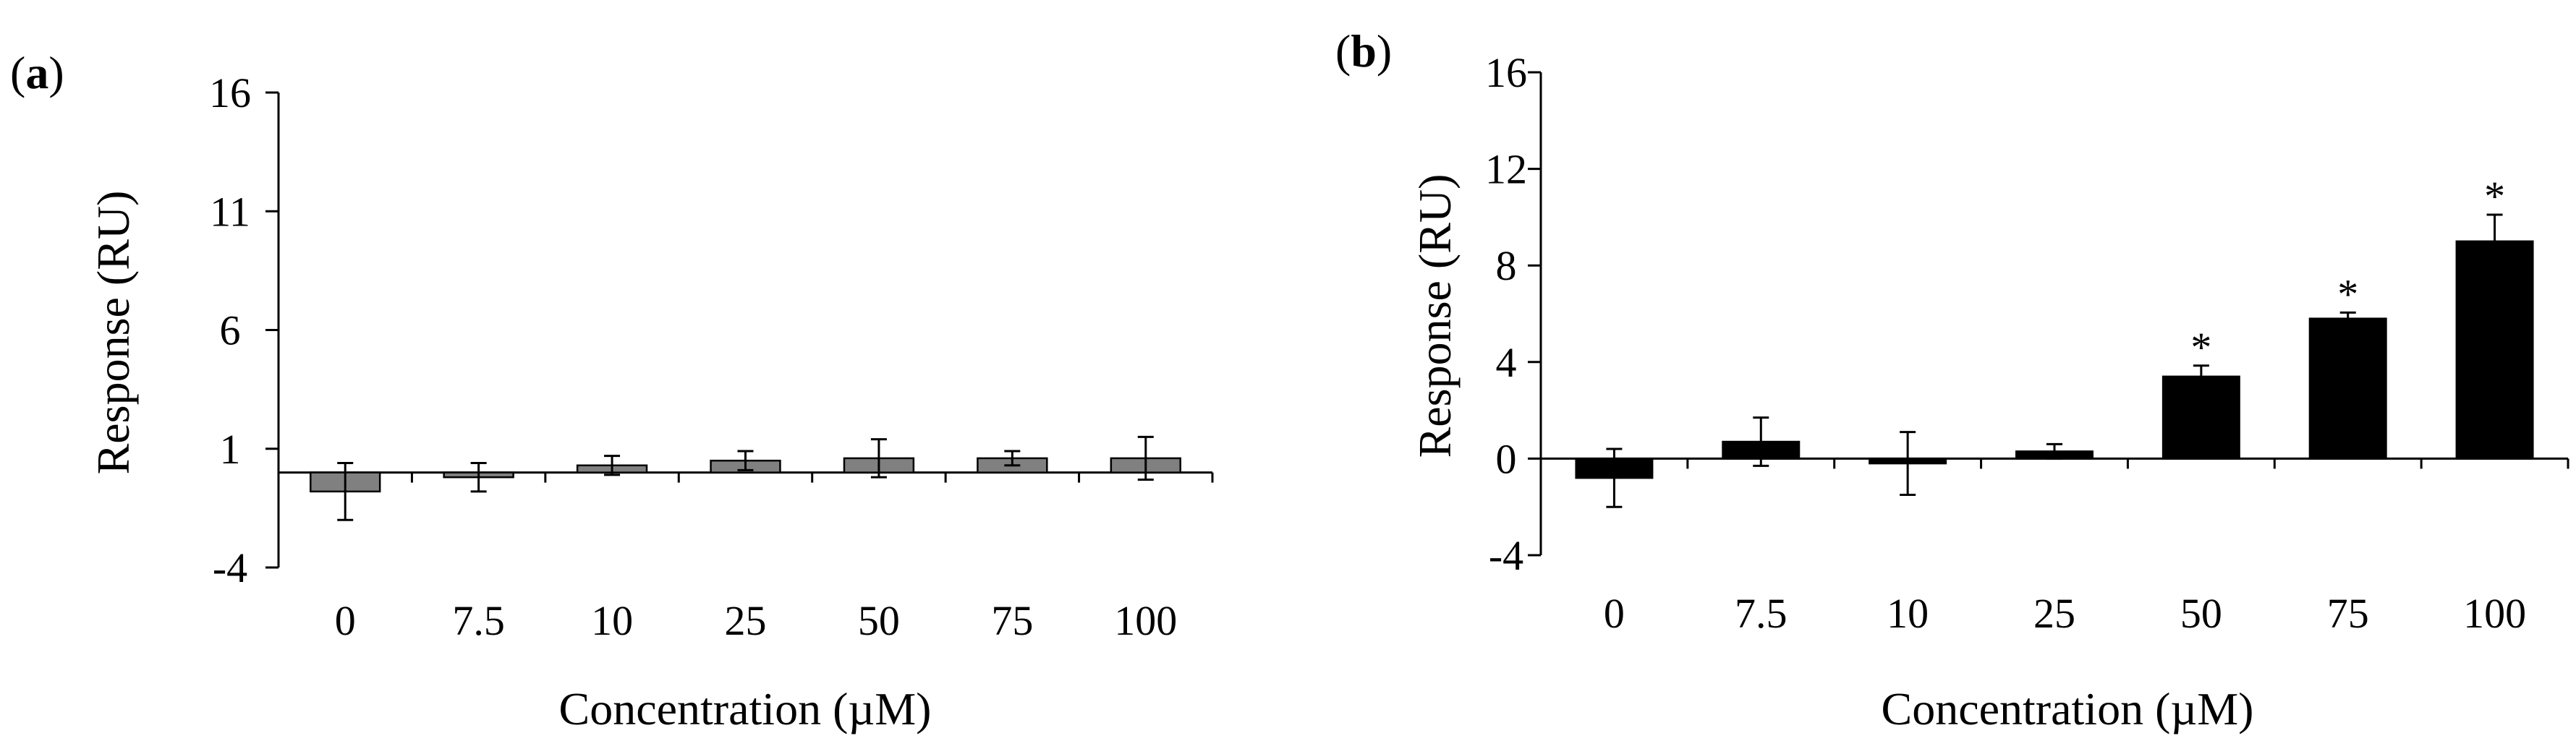 The image size is (2576, 754). Describe the element at coordinates (745, 709) in the screenshot. I see `panel-a-x-axis-title: Concentration (µM)` at that location.